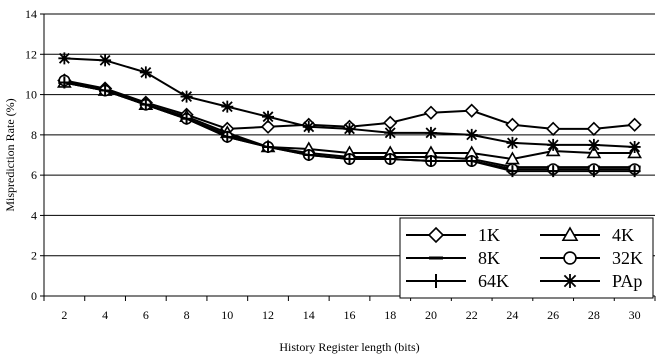 The height and width of the screenshot is (357, 663). I want to click on legend-item-32K: 32K, so click(591, 258).